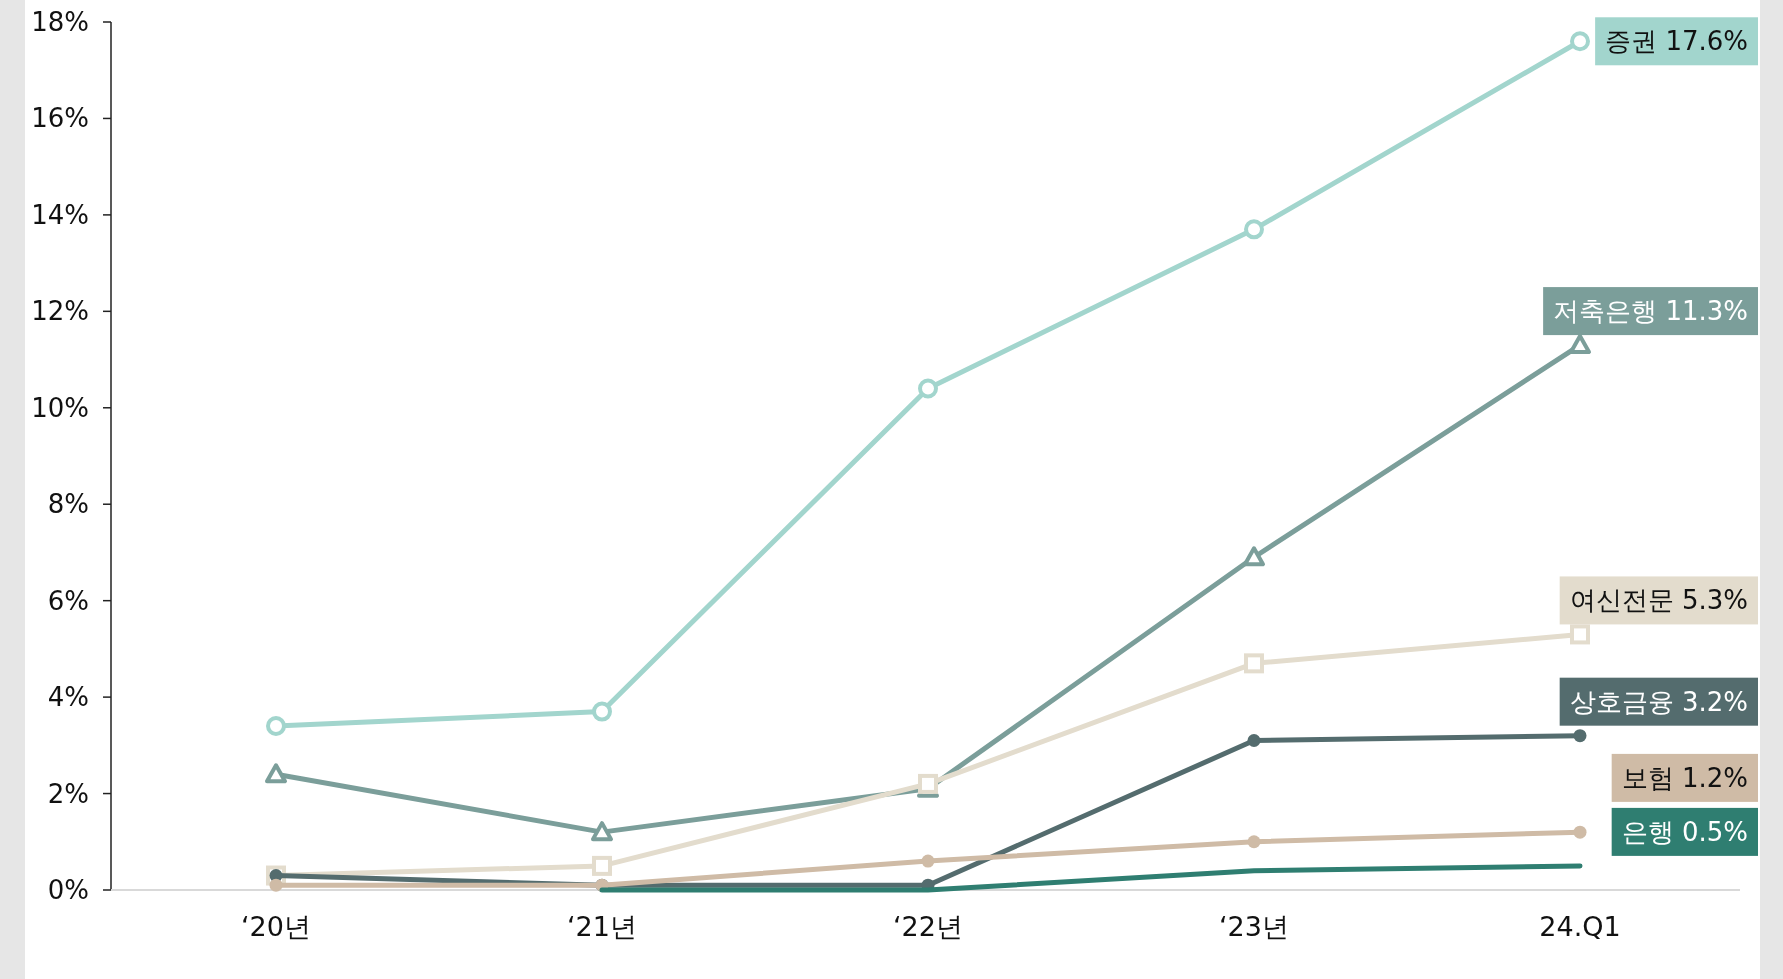 The width and height of the screenshot is (1783, 979). What do you see at coordinates (928, 926) in the screenshot?
I see `x-tick-label: ‘22년` at bounding box center [928, 926].